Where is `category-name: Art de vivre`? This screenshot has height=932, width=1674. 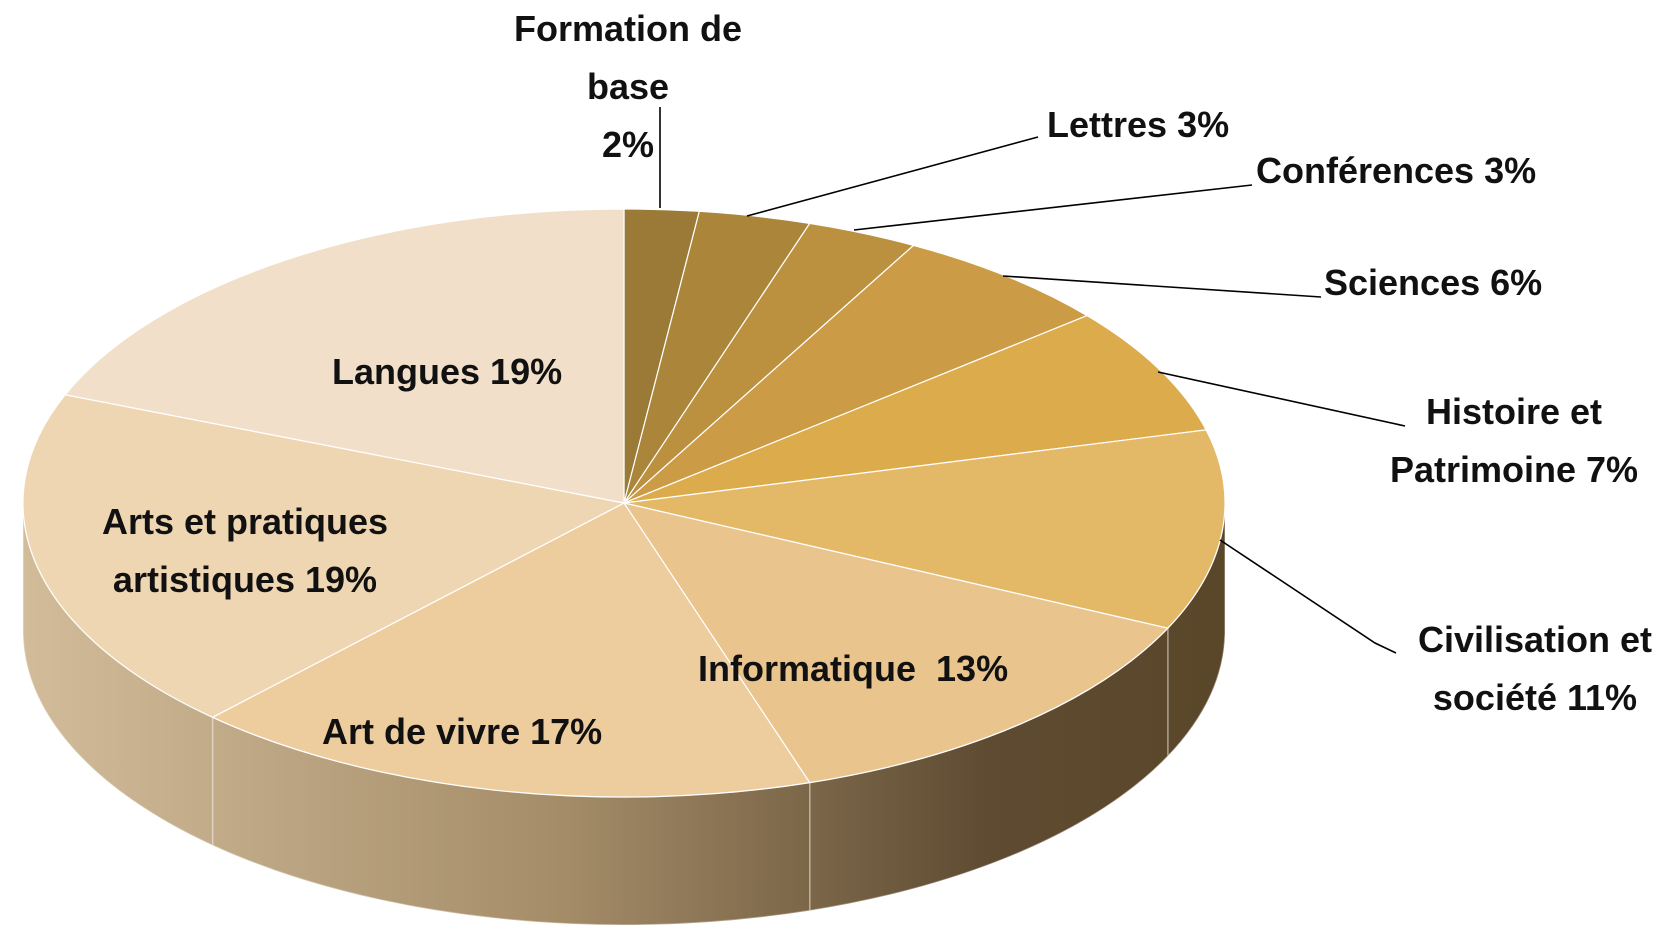
category-name: Art de vivre is located at coordinates (421, 731).